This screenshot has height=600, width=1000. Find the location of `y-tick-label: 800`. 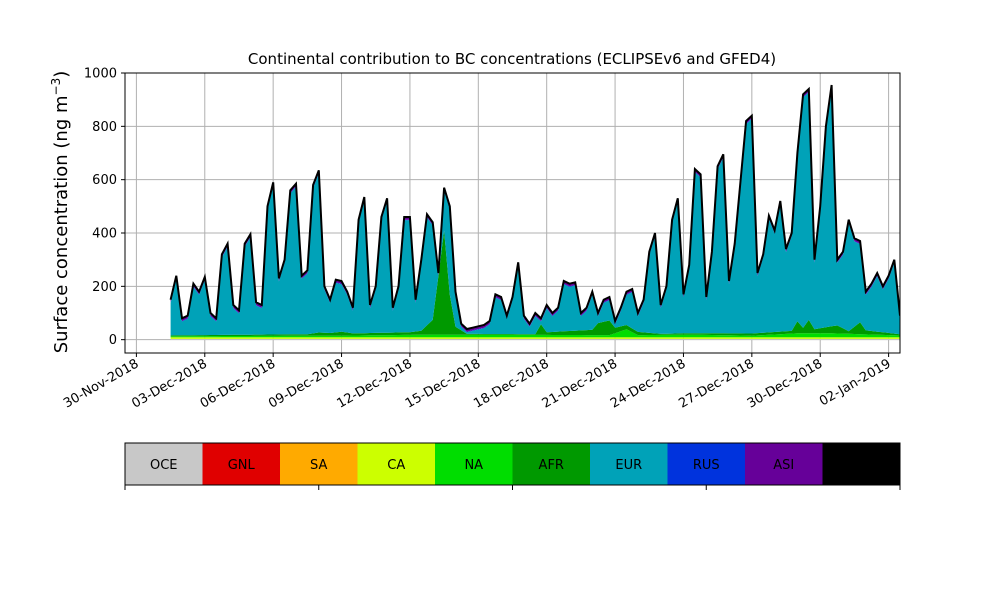

y-tick-label: 800 is located at coordinates (104, 127).